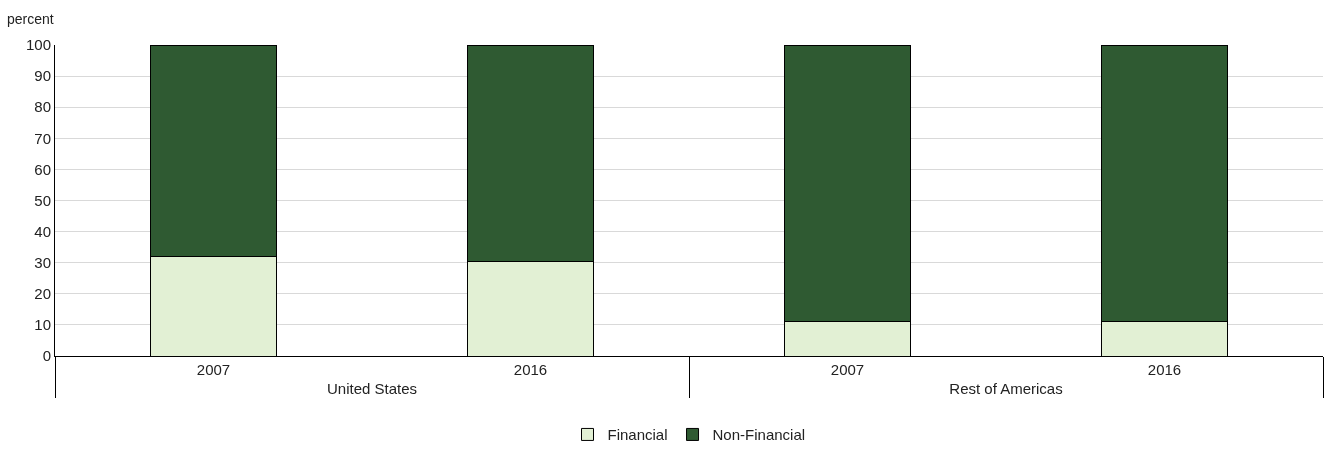  Describe the element at coordinates (42, 107) in the screenshot. I see `y-tick-label: 80` at that location.